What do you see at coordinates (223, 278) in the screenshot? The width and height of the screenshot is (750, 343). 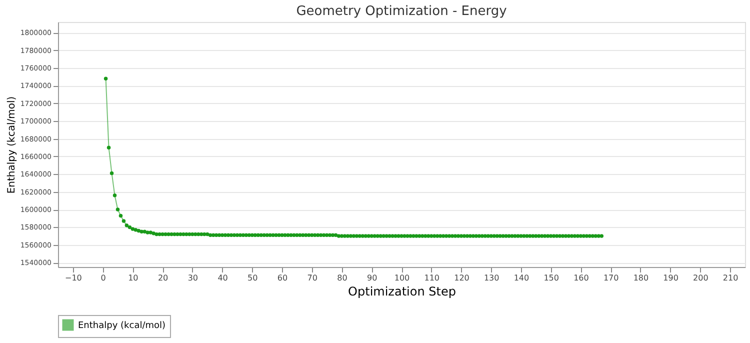 I see `x-tick-label: 40` at bounding box center [223, 278].